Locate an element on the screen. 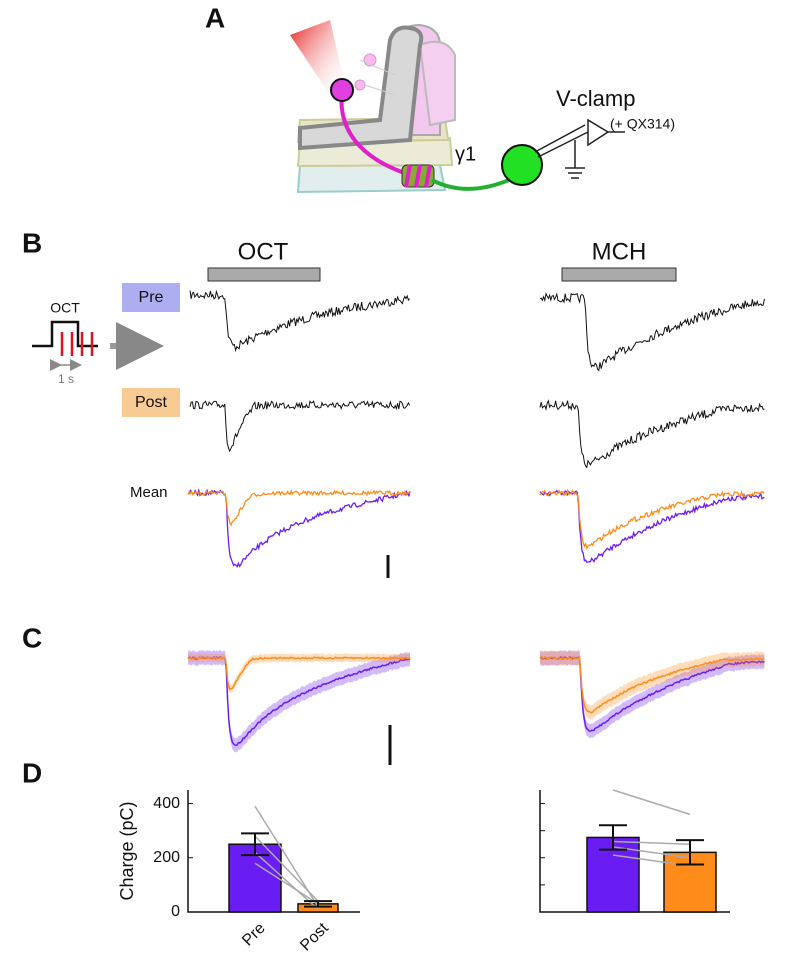 Image resolution: width=800 pixels, height=966 pixels. column-label: MCH is located at coordinates (619, 251).